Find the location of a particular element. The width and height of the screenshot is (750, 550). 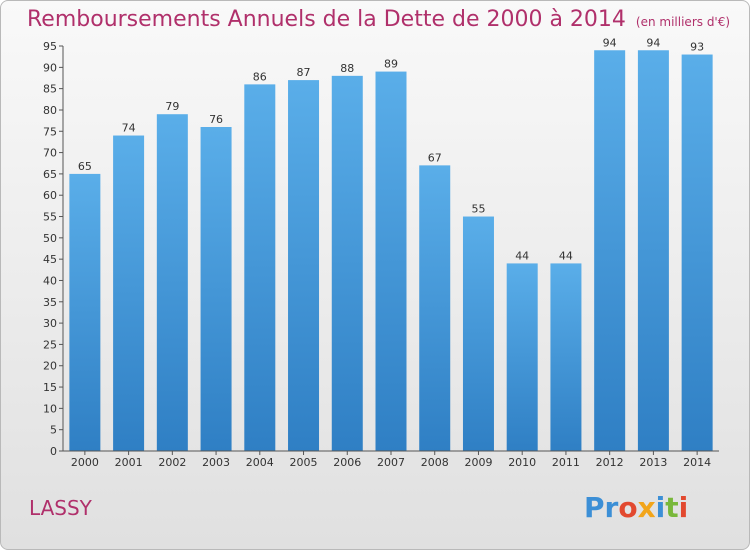

y-tick-label: 50 is located at coordinates (50, 238).